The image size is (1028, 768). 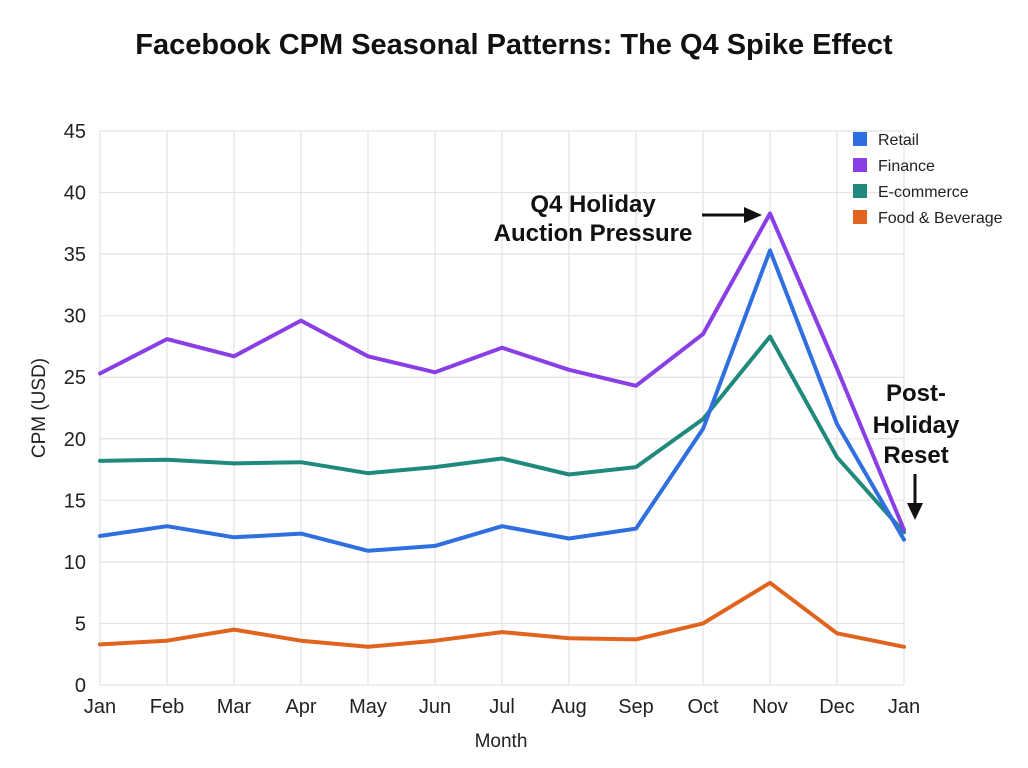 What do you see at coordinates (39, 408) in the screenshot?
I see `y-axis-label: CPM (USD)` at bounding box center [39, 408].